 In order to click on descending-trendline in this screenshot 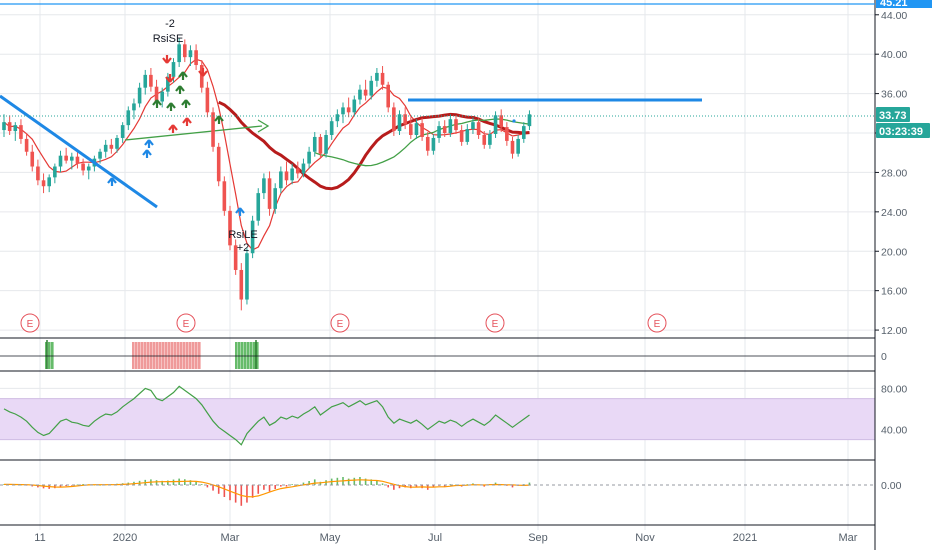, I will do `click(79, 151)`.